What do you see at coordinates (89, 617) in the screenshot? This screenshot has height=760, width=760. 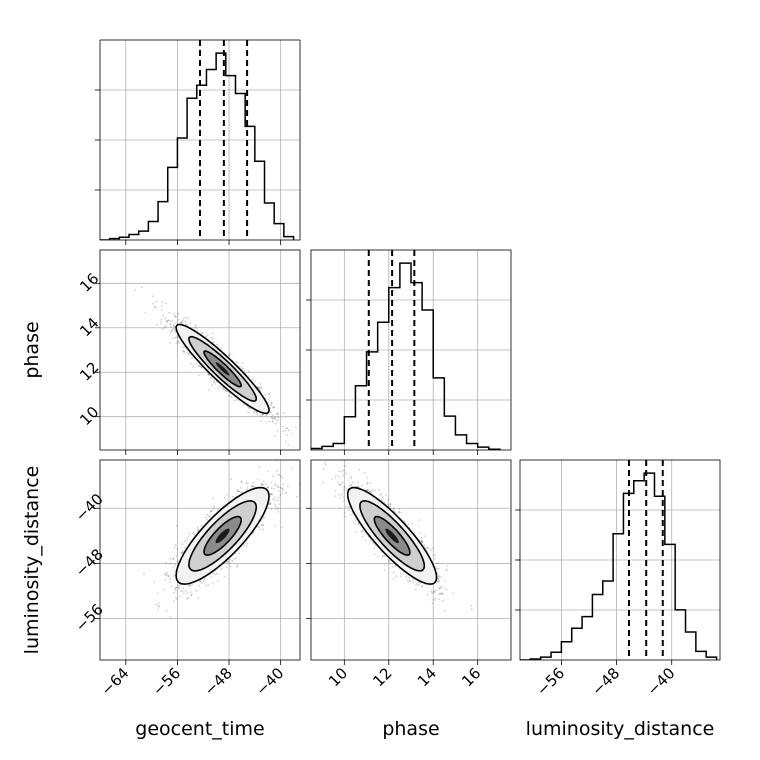 I see `y-tick-label: −56` at bounding box center [89, 617].